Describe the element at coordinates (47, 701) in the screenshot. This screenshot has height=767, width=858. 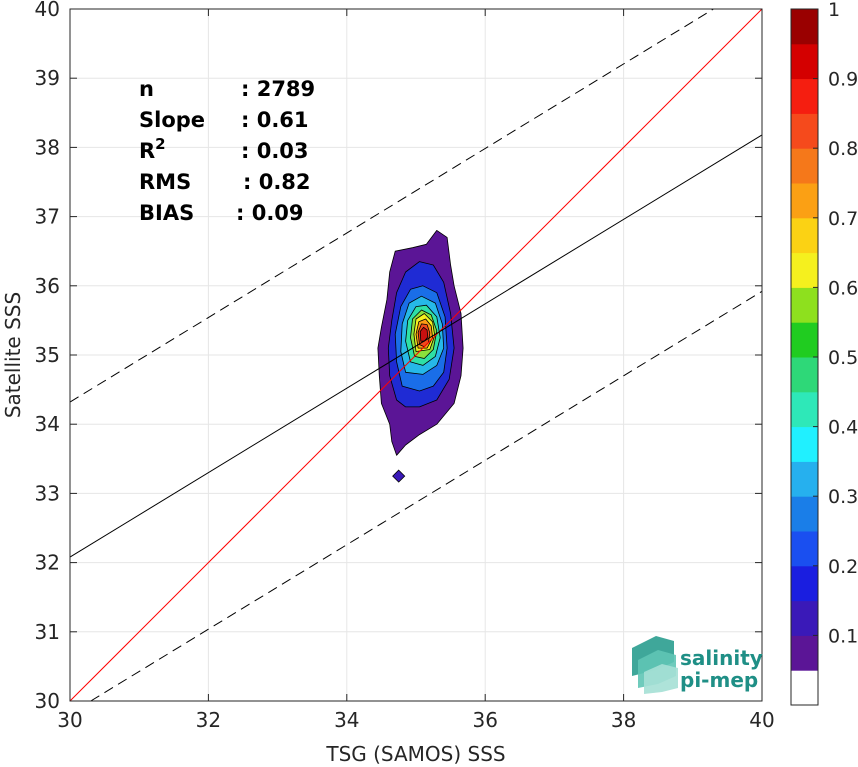
I see `y-tick-label-0: 30` at that location.